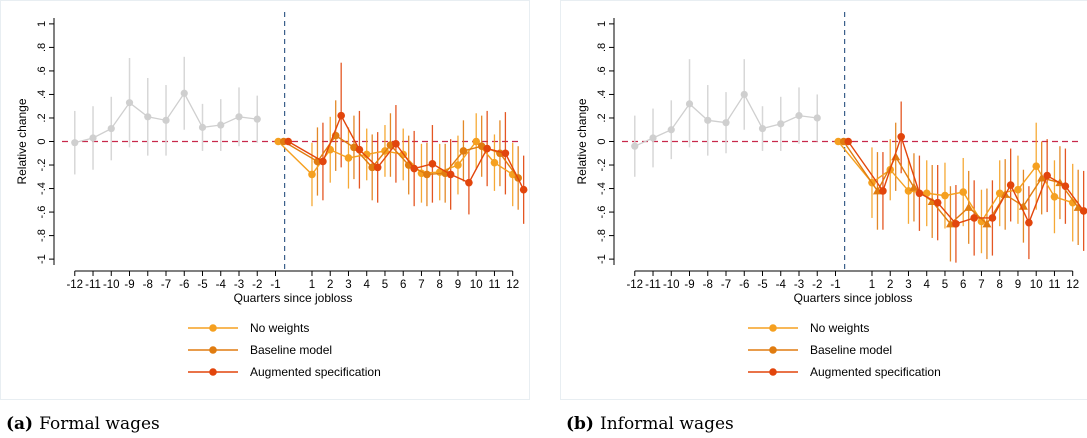 The width and height of the screenshot is (1087, 438). Describe the element at coordinates (762, 285) in the screenshot. I see `x-tick-label: -5` at that location.